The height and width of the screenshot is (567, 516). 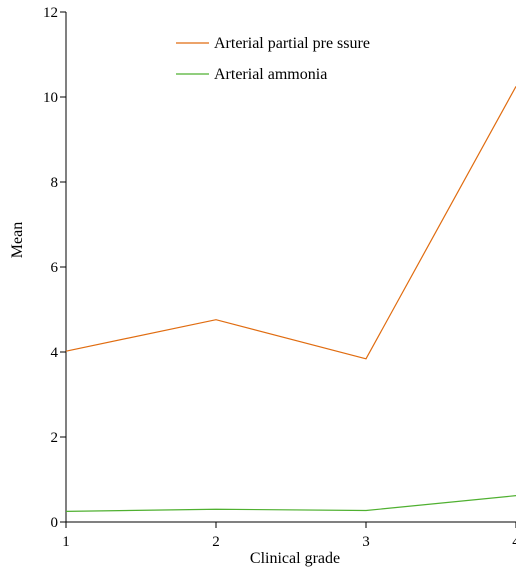 I want to click on legend-label-0: Arterial partial pre ssure, so click(x=292, y=43).